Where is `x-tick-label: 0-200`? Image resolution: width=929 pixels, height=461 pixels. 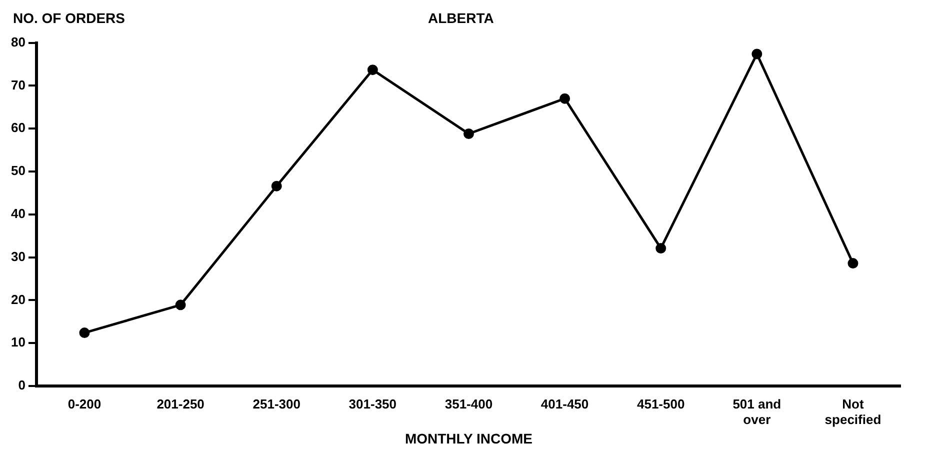
x-tick-label: 0-200 is located at coordinates (85, 404).